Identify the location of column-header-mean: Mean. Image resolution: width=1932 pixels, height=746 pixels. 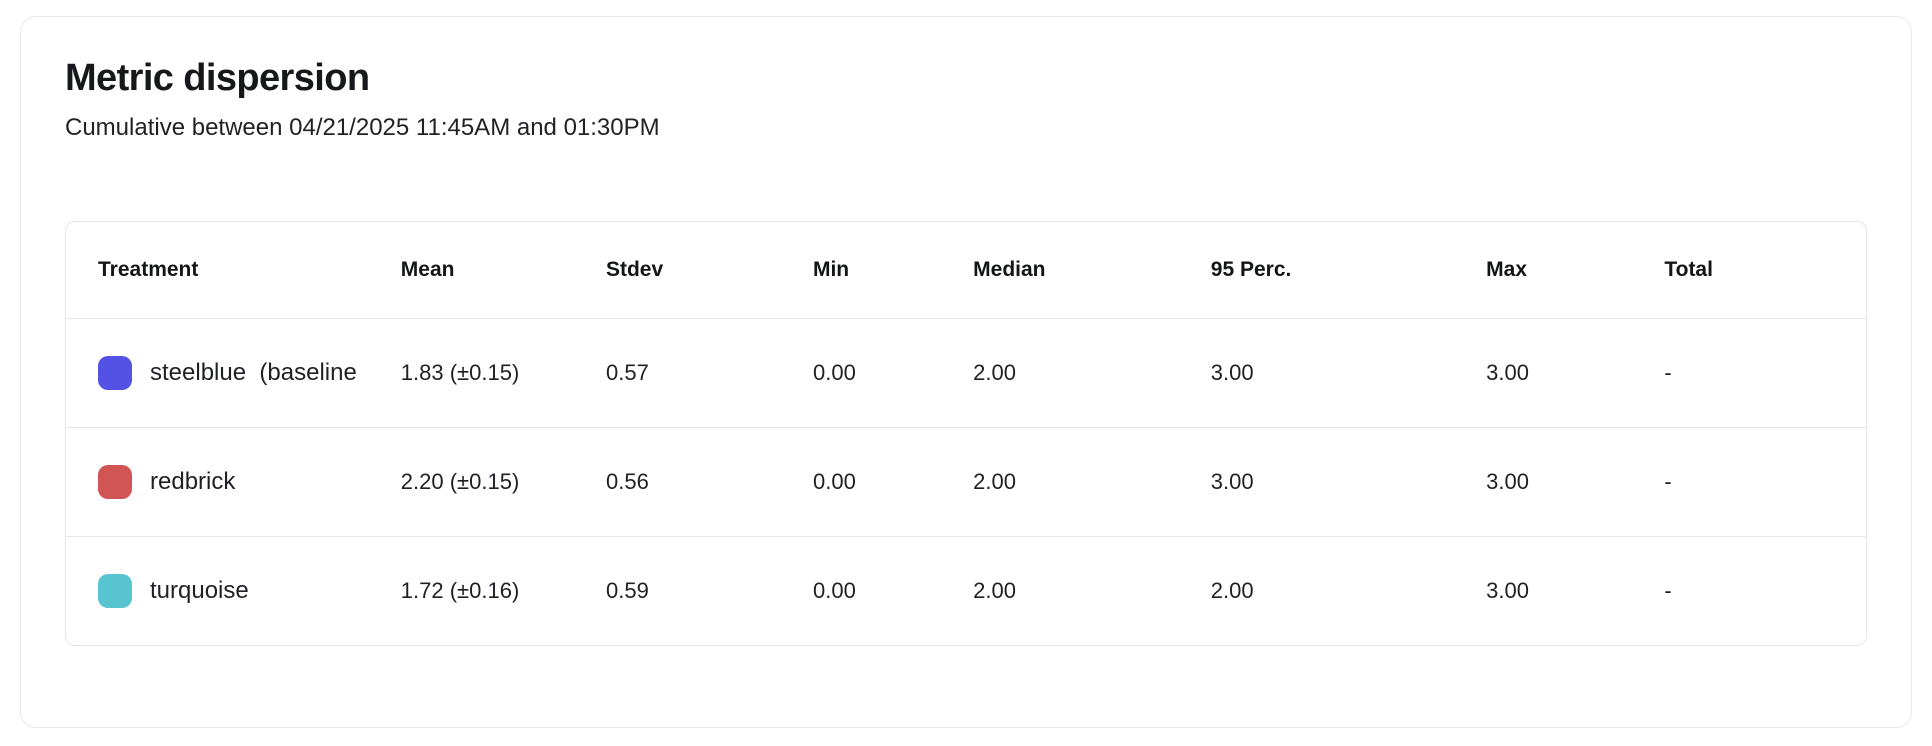
(427, 269).